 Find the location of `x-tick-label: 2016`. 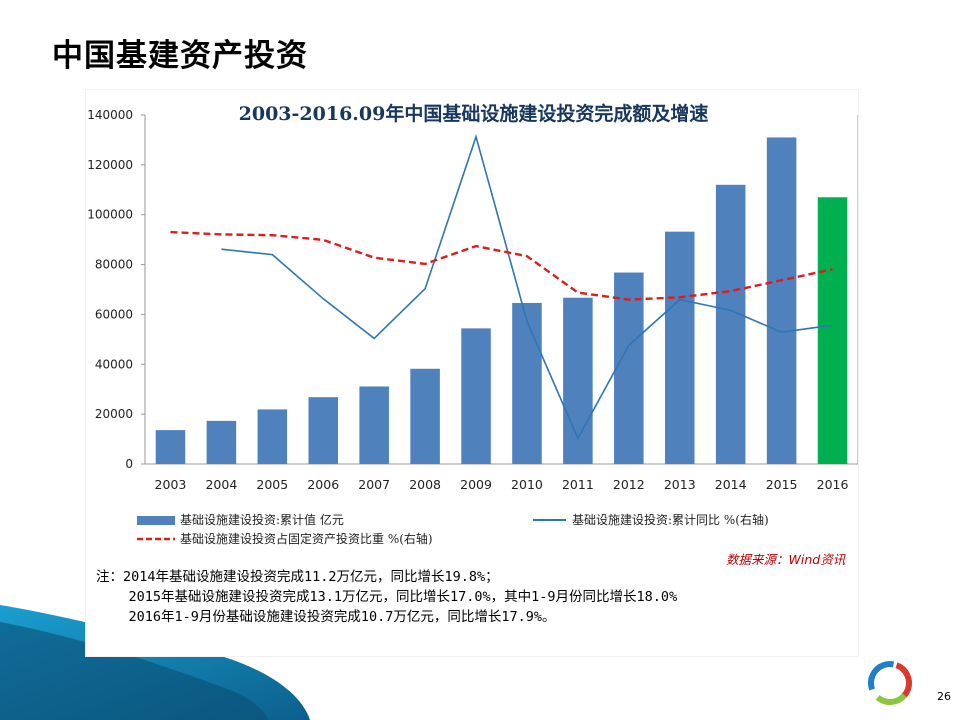

x-tick-label: 2016 is located at coordinates (833, 484).